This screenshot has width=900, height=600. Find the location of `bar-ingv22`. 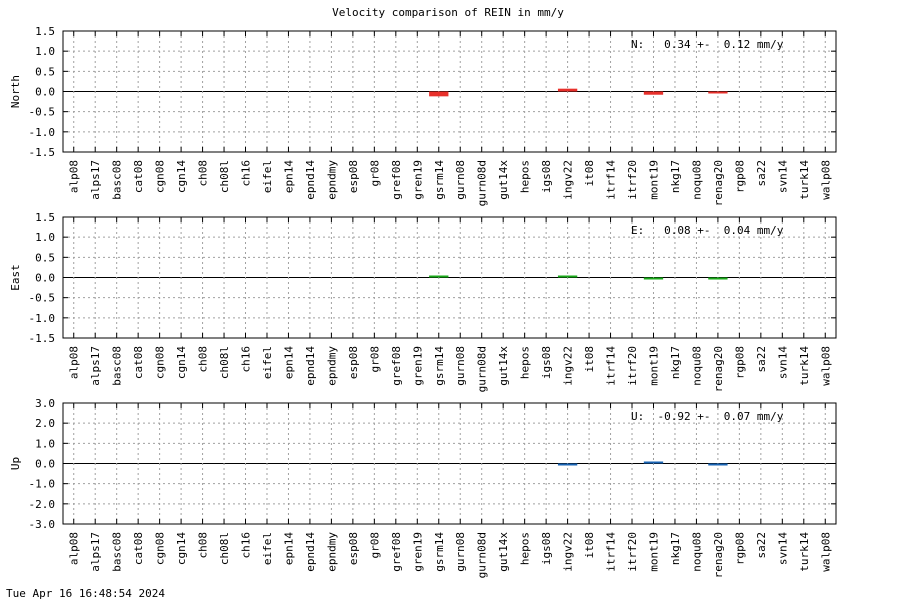

bar-ingv22 is located at coordinates (567, 464).